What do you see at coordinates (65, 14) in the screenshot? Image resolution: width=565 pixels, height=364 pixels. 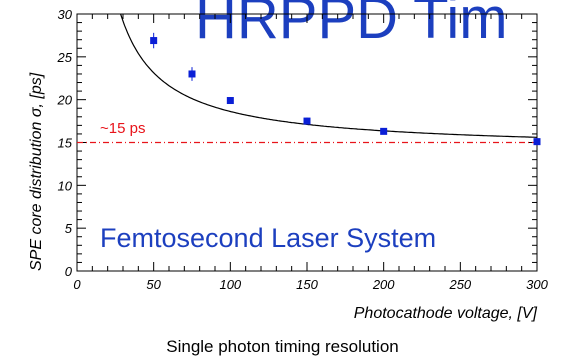 I see `y-tick-label: 30` at bounding box center [65, 14].